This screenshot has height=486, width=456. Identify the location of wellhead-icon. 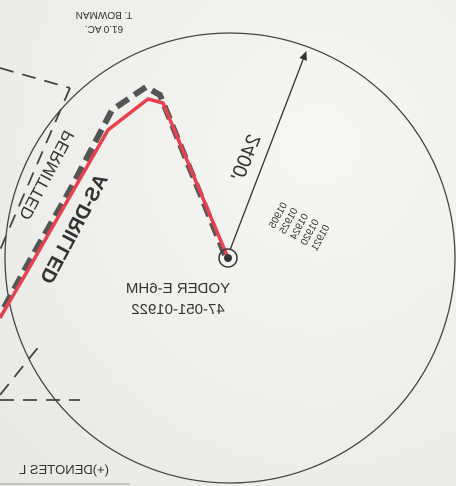
(228, 258).